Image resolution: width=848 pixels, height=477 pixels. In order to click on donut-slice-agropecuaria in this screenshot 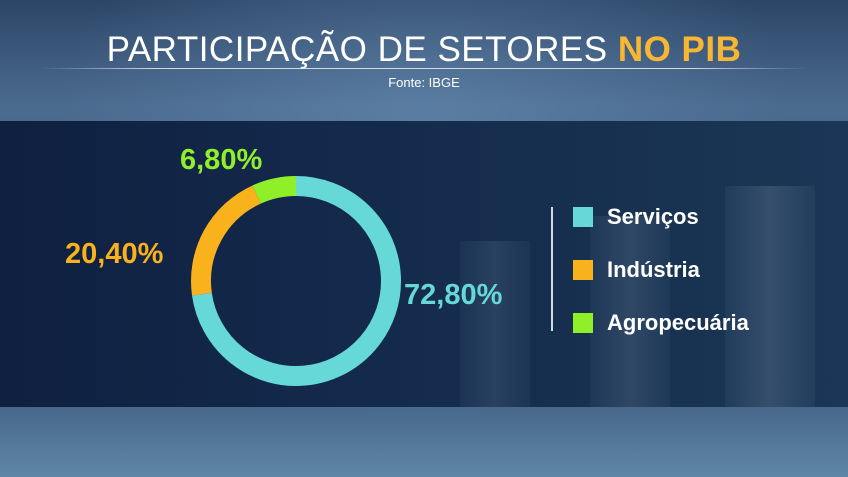, I will do `click(274, 190)`.